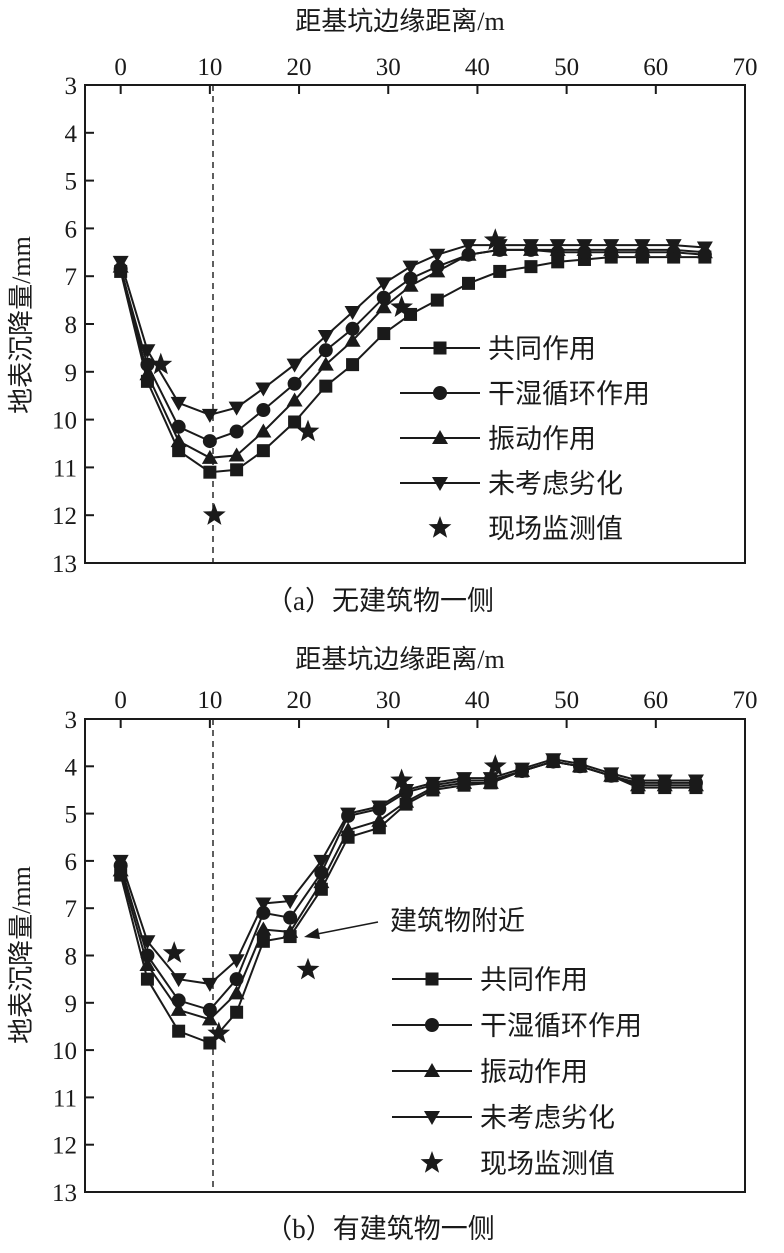  I want to click on panel-b-y-ticks: 3 4 5 6 7 8 9 10 11 12 13, so click(73, 957).